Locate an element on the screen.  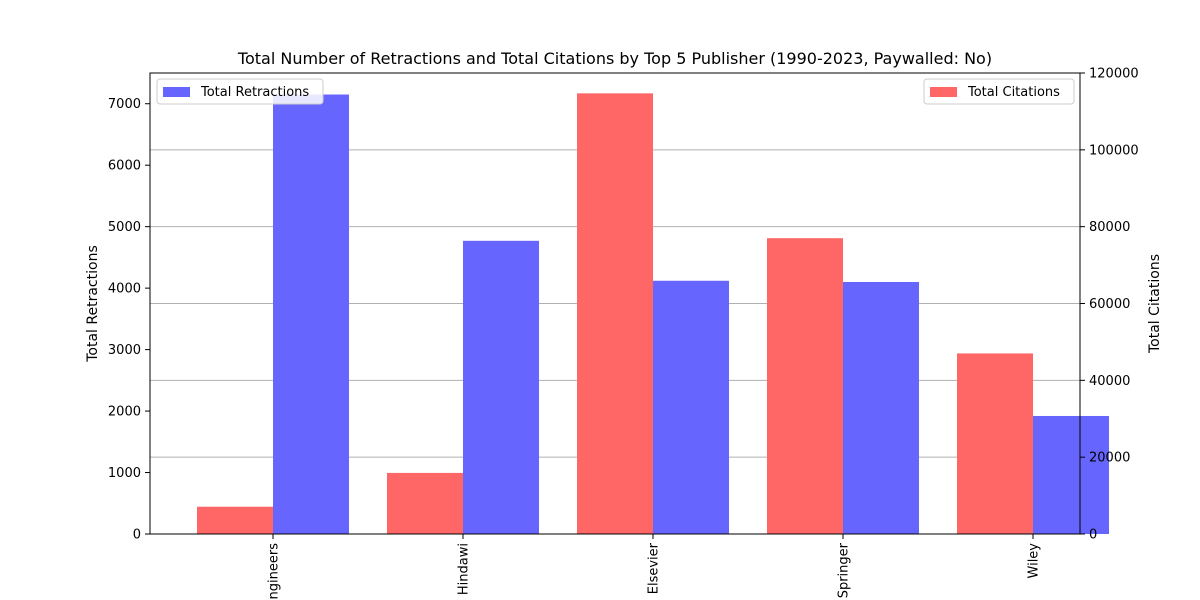
y-left-tick-label: 6000 is located at coordinates (124, 166).